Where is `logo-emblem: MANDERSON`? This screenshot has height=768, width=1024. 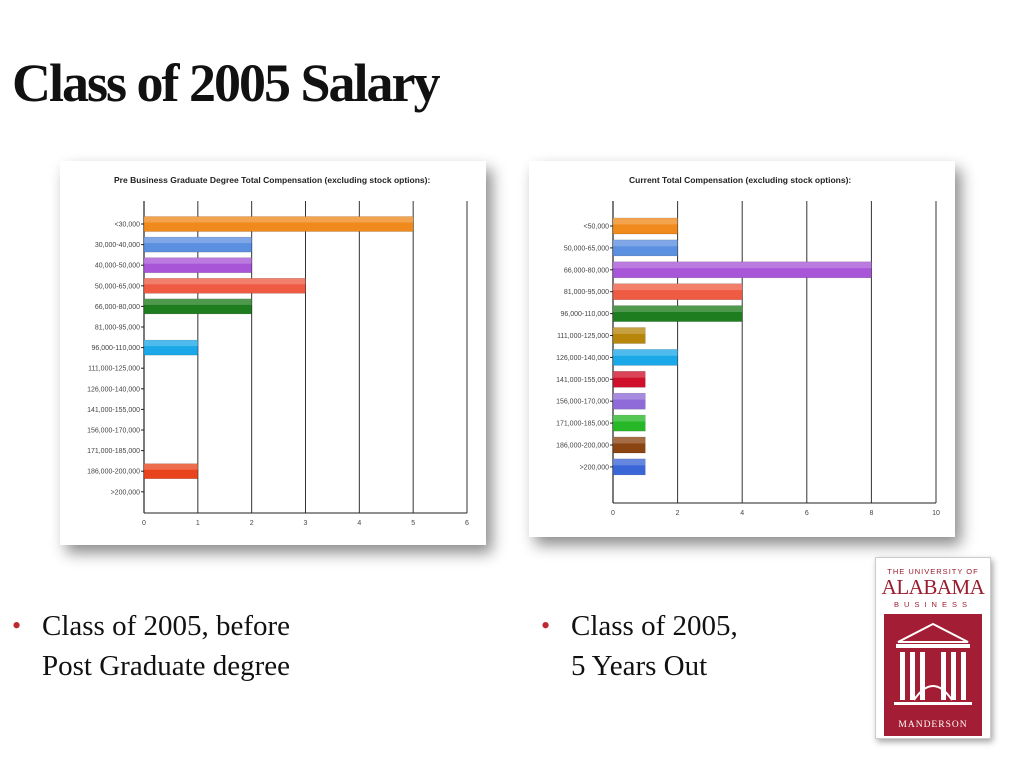 logo-emblem: MANDERSON is located at coordinates (933, 675).